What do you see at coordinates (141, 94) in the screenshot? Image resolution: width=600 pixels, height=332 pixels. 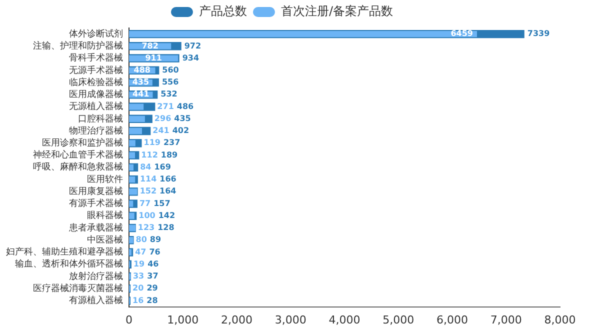 I see `data-label: 441` at bounding box center [141, 94].